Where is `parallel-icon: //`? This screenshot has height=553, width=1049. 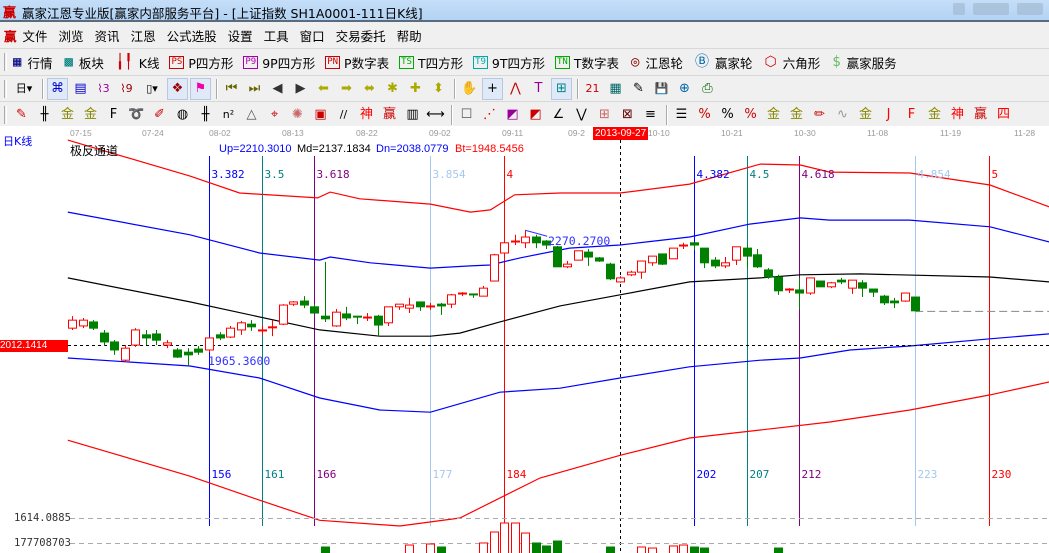 parallel-icon: // is located at coordinates (343, 114).